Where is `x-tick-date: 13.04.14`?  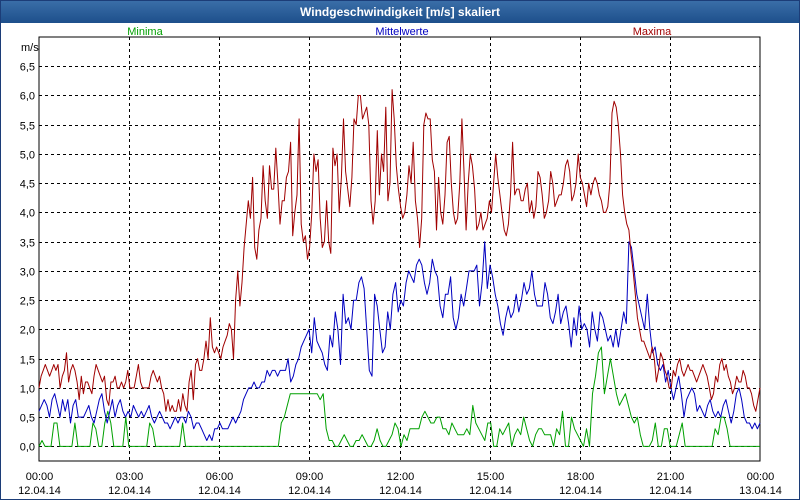 x-tick-date: 13.04.14 is located at coordinates (760, 491).